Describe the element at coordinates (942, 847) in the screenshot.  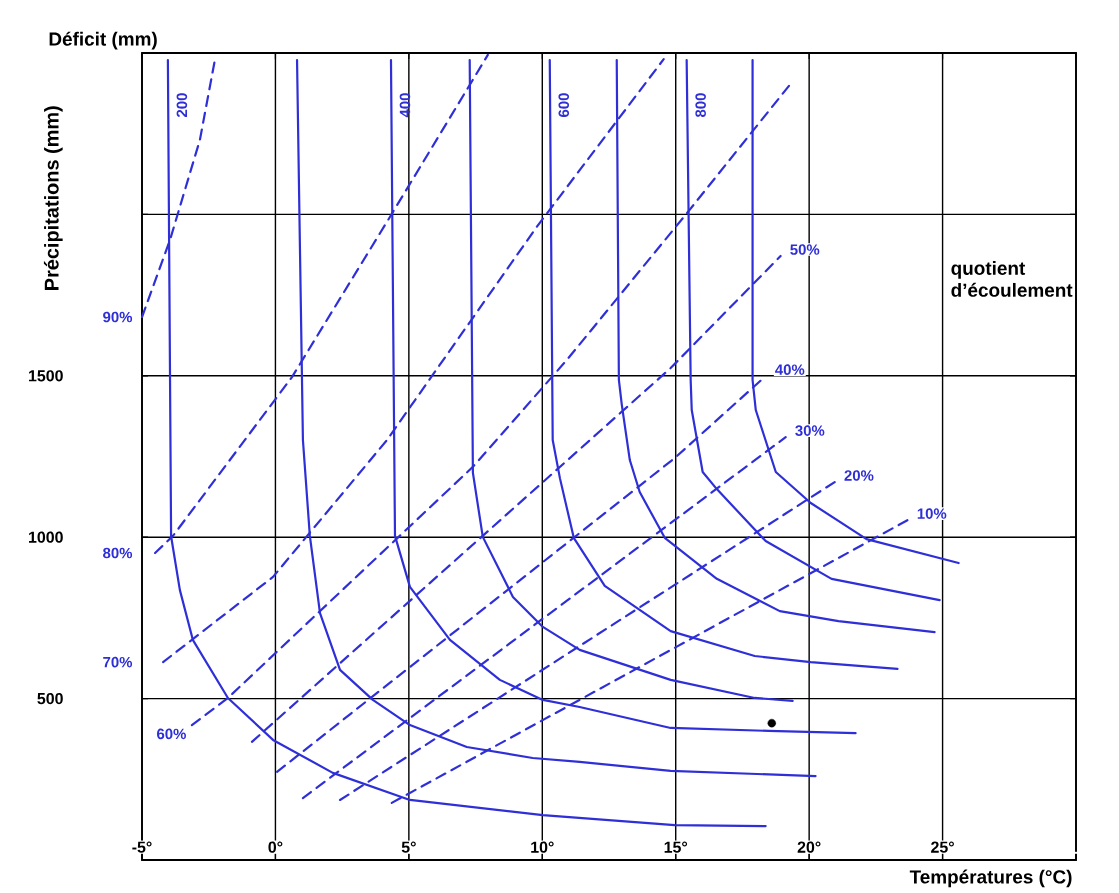
I see `x-tick-label: 25°` at that location.